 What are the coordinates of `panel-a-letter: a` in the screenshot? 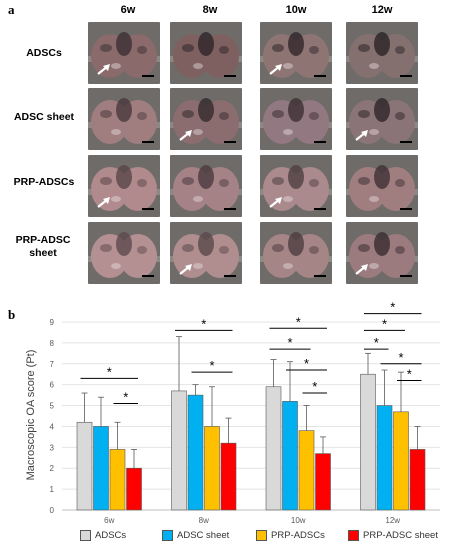 It's located at (11, 9).